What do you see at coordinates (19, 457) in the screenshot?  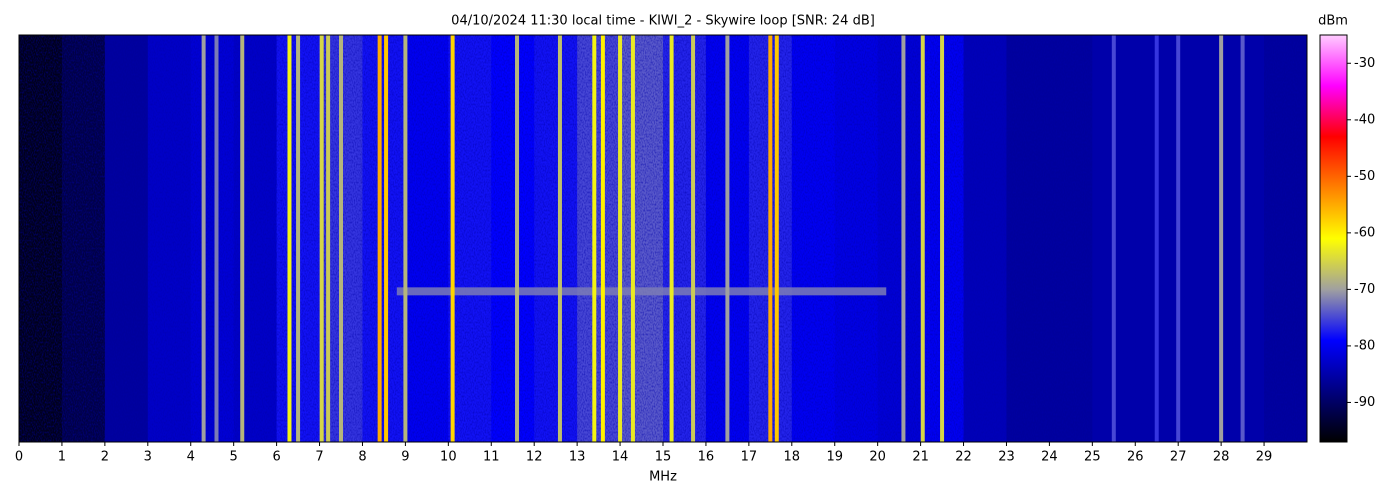 I see `x-tick-label: 0` at bounding box center [19, 457].